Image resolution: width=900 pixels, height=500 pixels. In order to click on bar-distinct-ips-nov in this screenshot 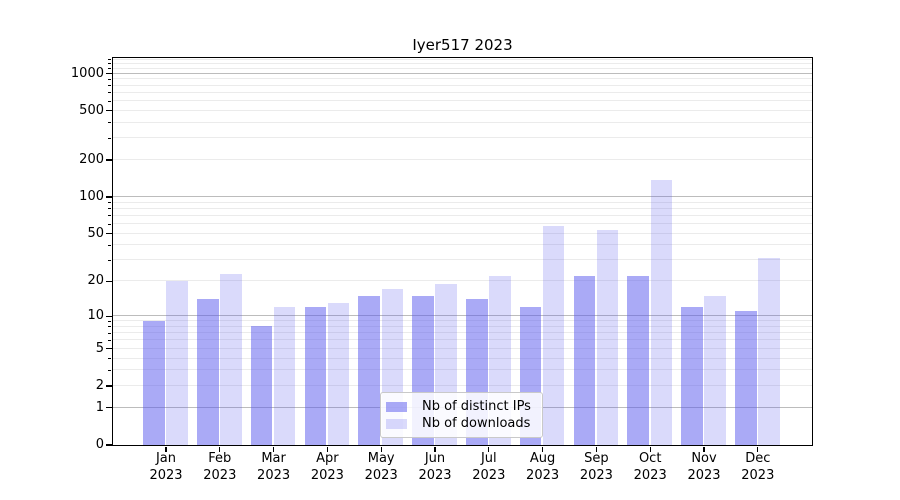, I will do `click(692, 375)`.